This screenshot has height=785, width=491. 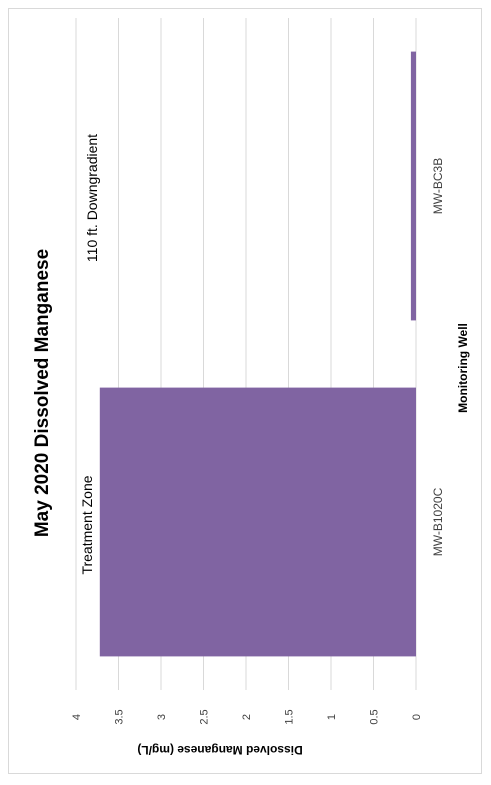 What do you see at coordinates (92, 198) in the screenshot?
I see `annotation-downgradient: 110 ft. Downgradient` at bounding box center [92, 198].